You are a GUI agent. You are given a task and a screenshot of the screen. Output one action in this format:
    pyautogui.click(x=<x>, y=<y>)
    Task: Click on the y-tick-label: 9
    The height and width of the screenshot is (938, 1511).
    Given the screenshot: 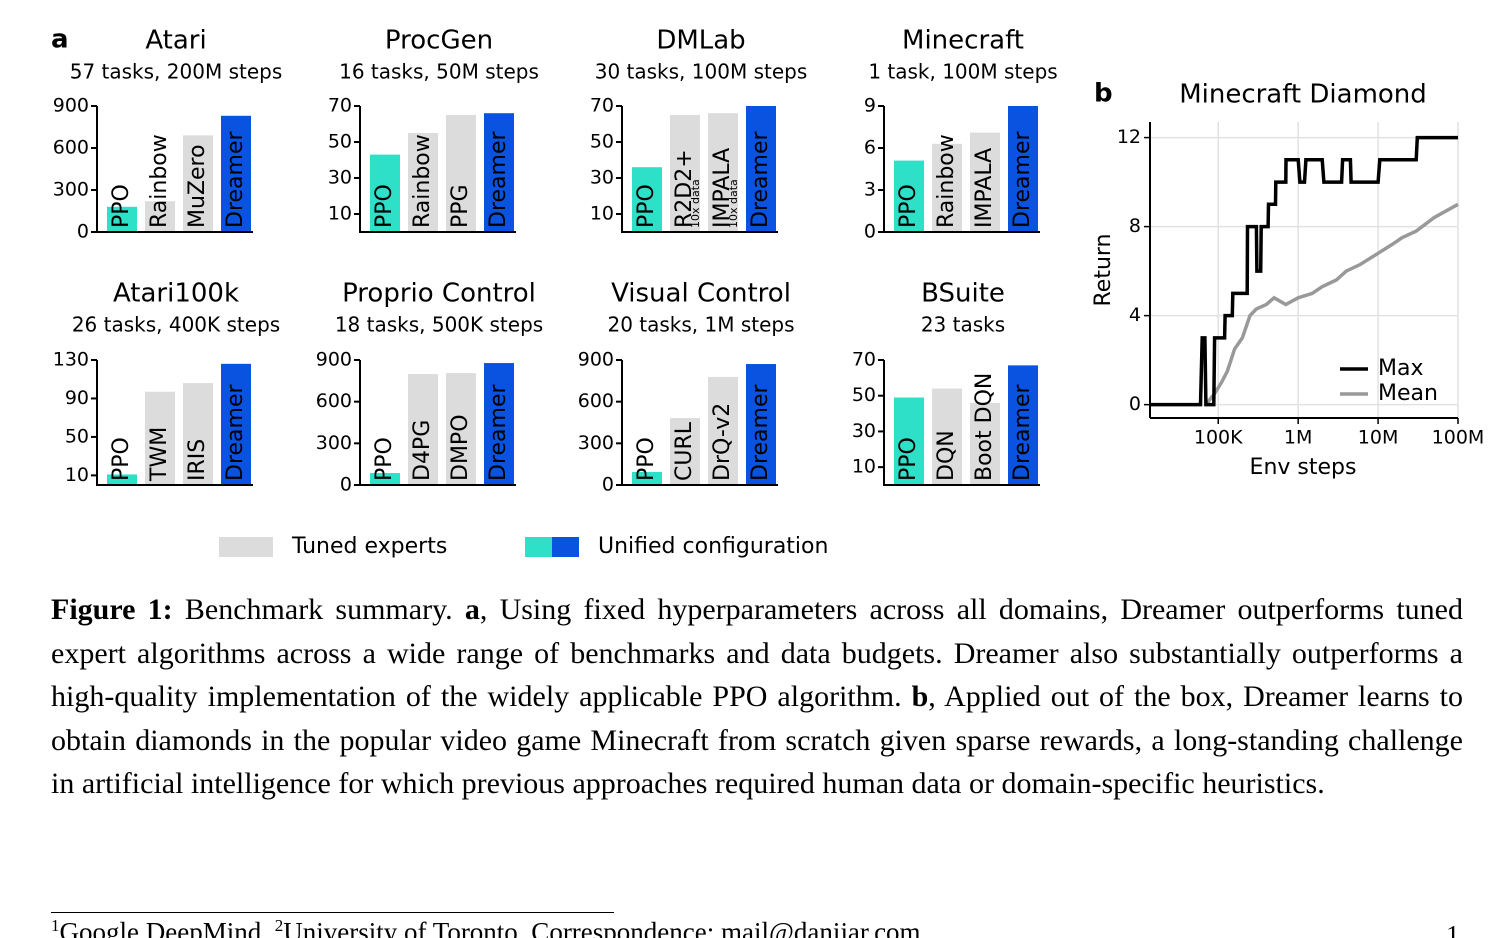 What is the action you would take?
    pyautogui.click(x=870, y=106)
    